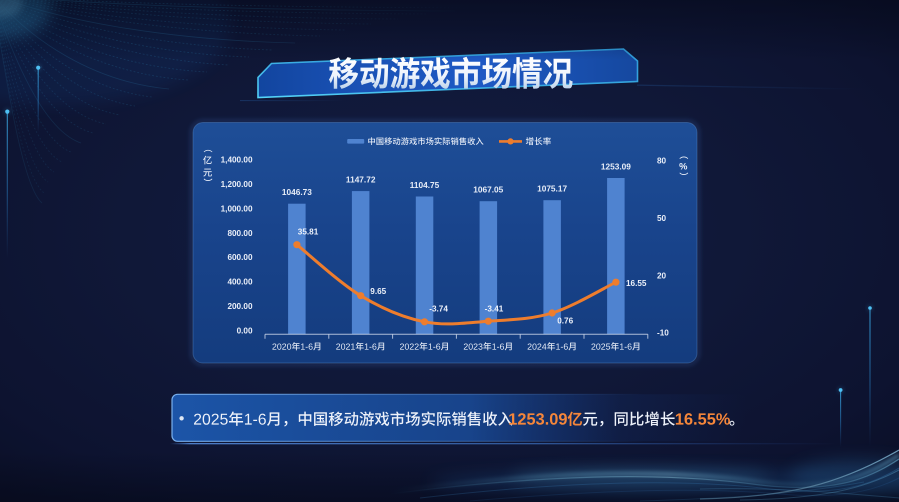 The height and width of the screenshot is (502, 899). Describe the element at coordinates (239, 282) in the screenshot. I see `svg-text: 400.00` at that location.